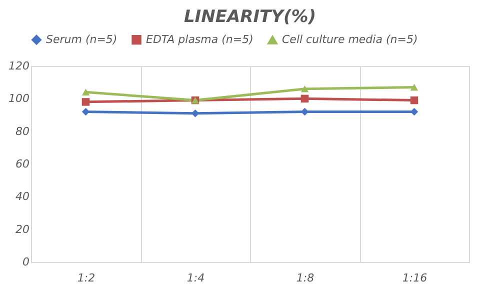 This screenshot has height=289, width=481. Describe the element at coordinates (200, 39) in the screenshot. I see `legend-label: EDTA plasma (n=5)` at that location.